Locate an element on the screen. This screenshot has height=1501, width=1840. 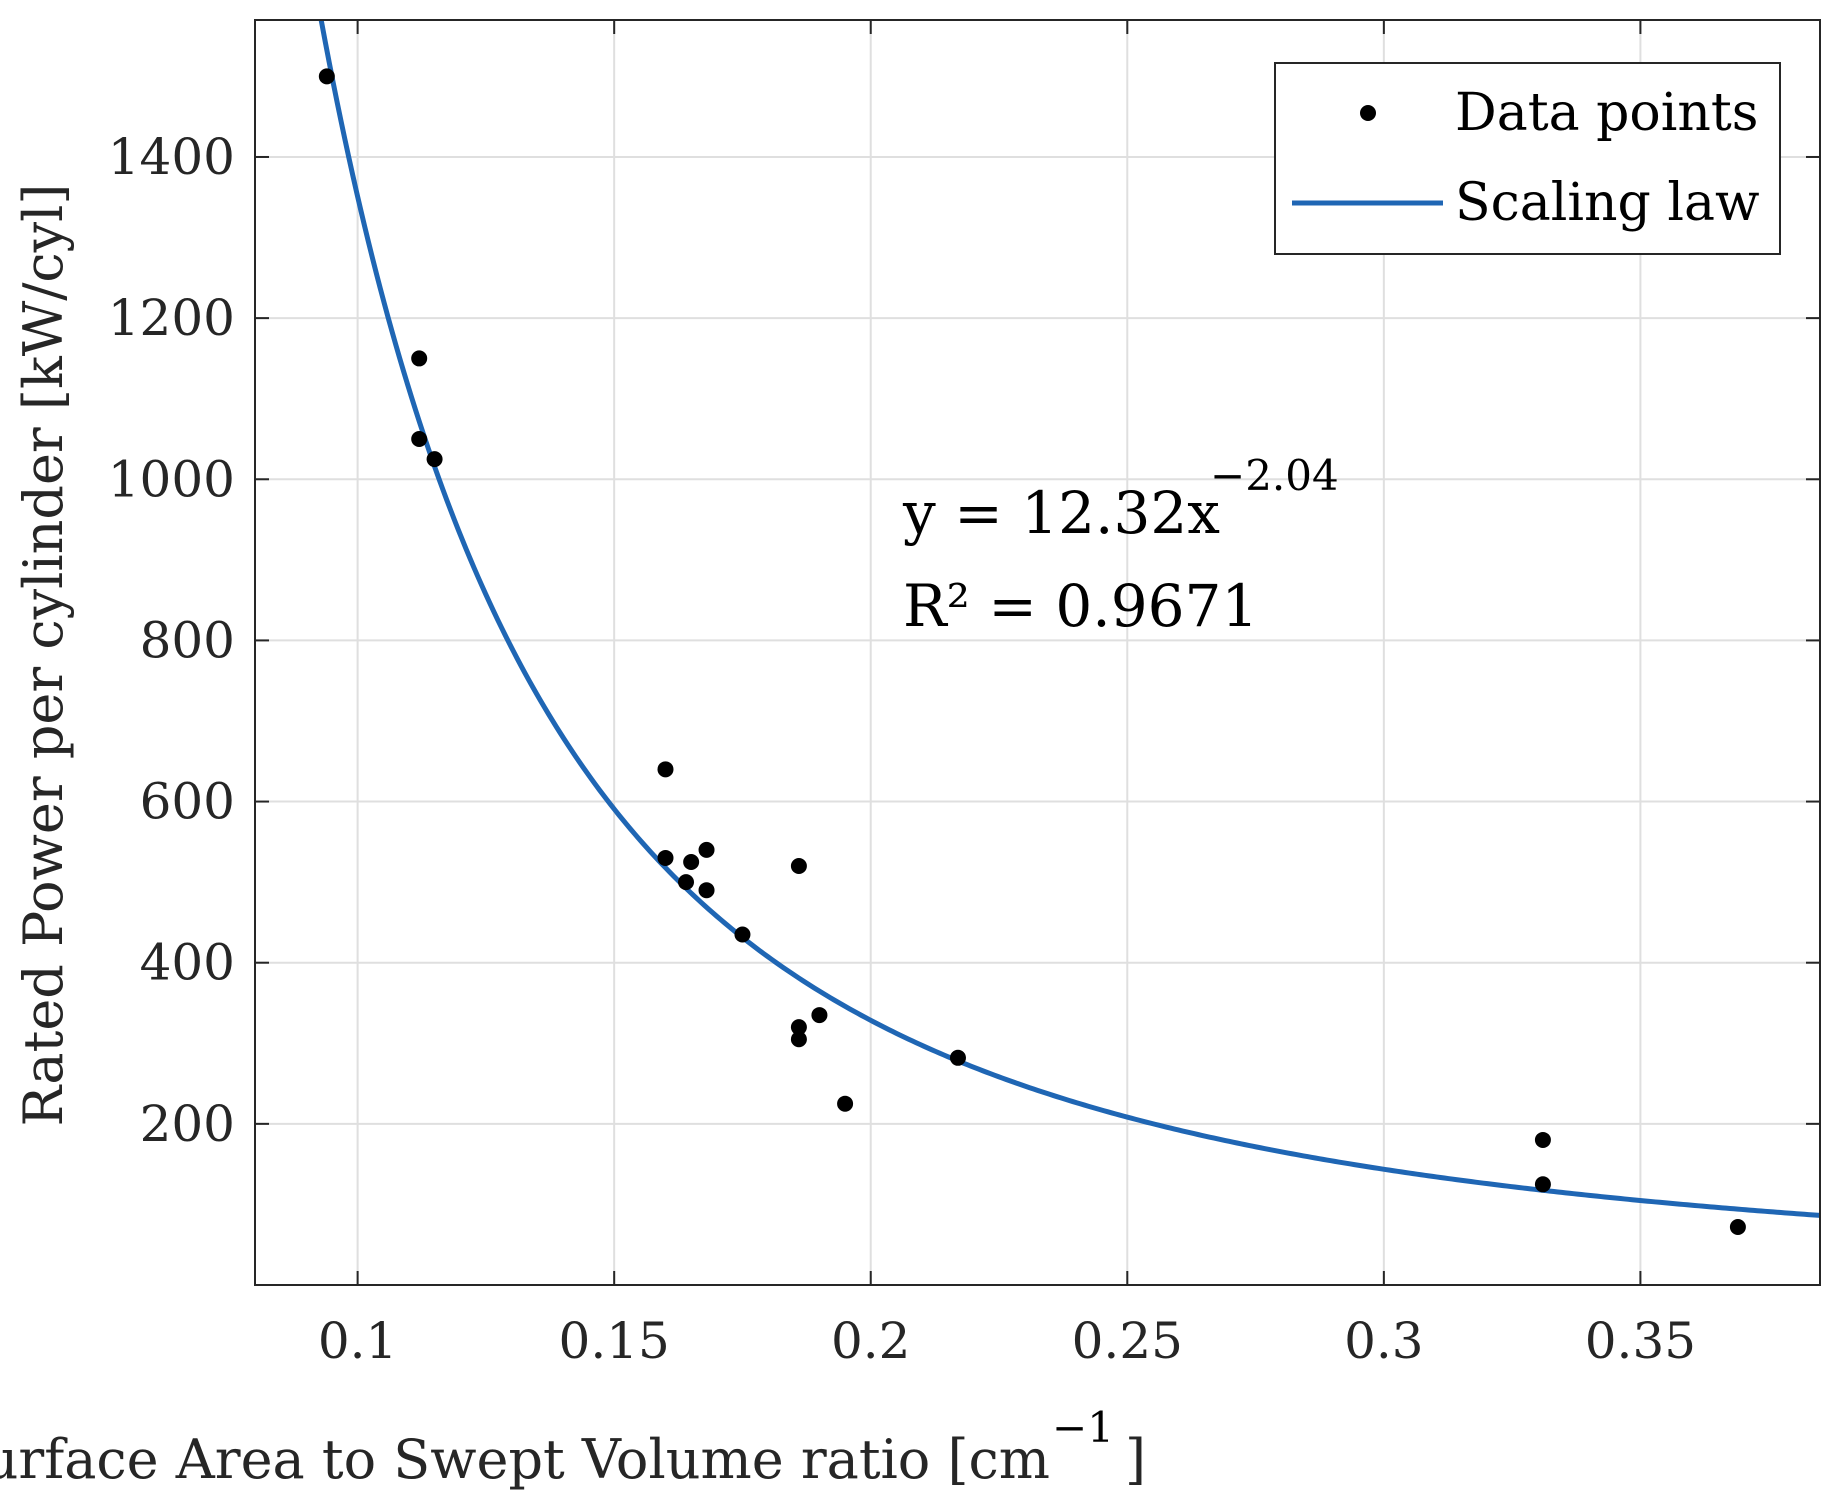
fit-equation: y = 12.32x −2.04 R² = 0.9671 is located at coordinates (1120, 545).